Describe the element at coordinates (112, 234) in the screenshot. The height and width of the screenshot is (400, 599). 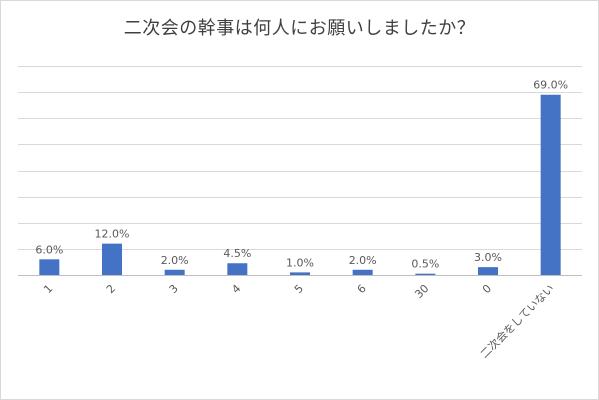
I see `data-label: 12.0%` at that location.